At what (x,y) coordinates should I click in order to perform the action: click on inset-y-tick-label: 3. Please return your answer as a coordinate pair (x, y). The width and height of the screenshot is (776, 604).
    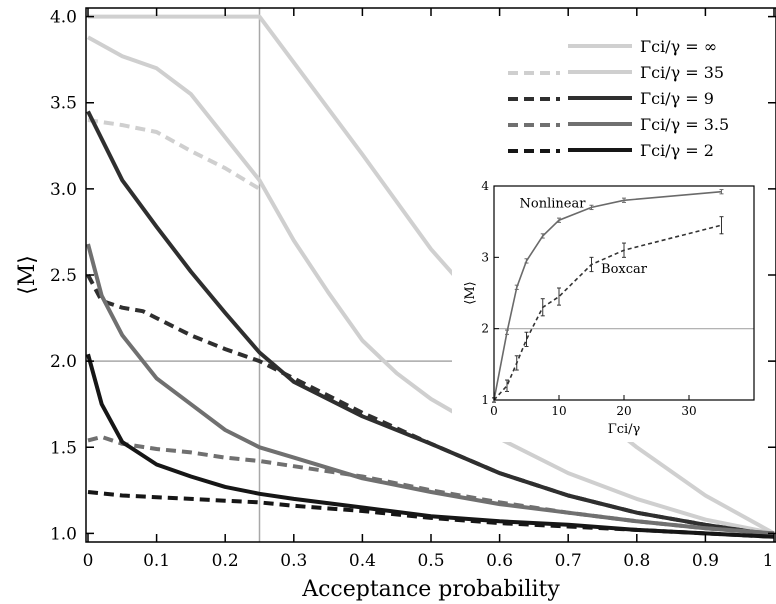
    Looking at the image, I should click on (485, 257).